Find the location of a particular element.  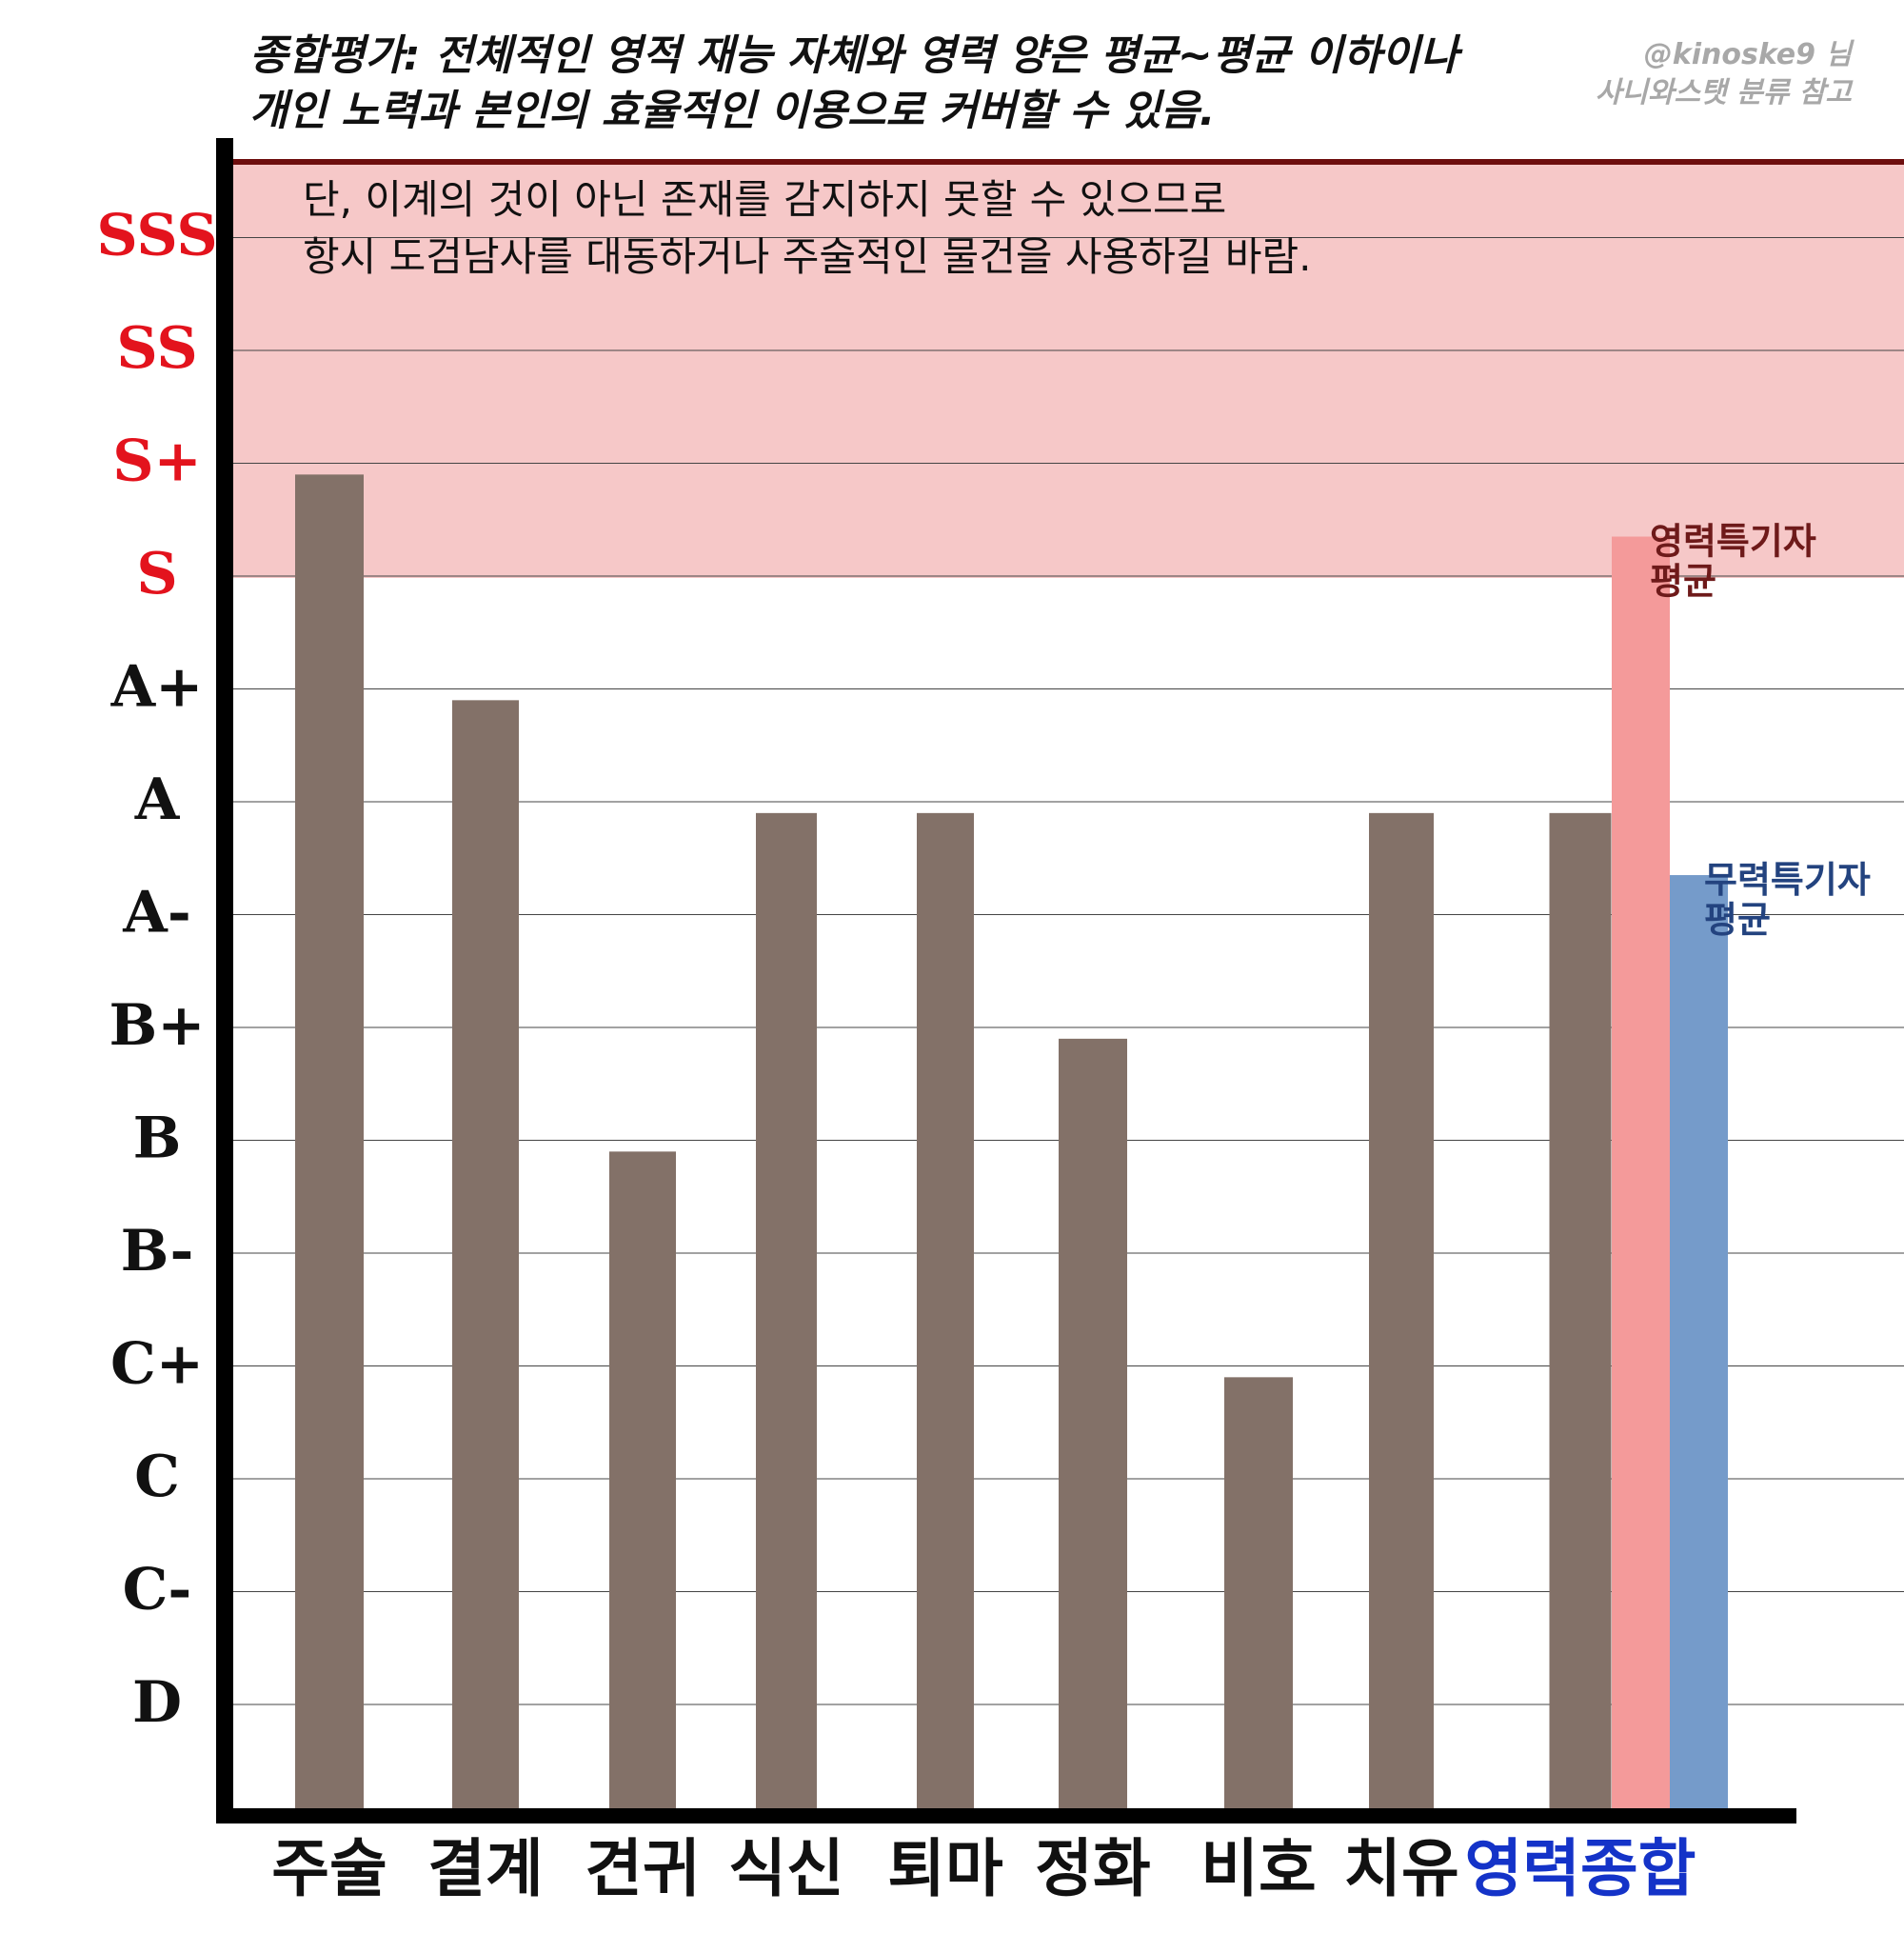

category-label: 견귀 is located at coordinates (642, 1868).